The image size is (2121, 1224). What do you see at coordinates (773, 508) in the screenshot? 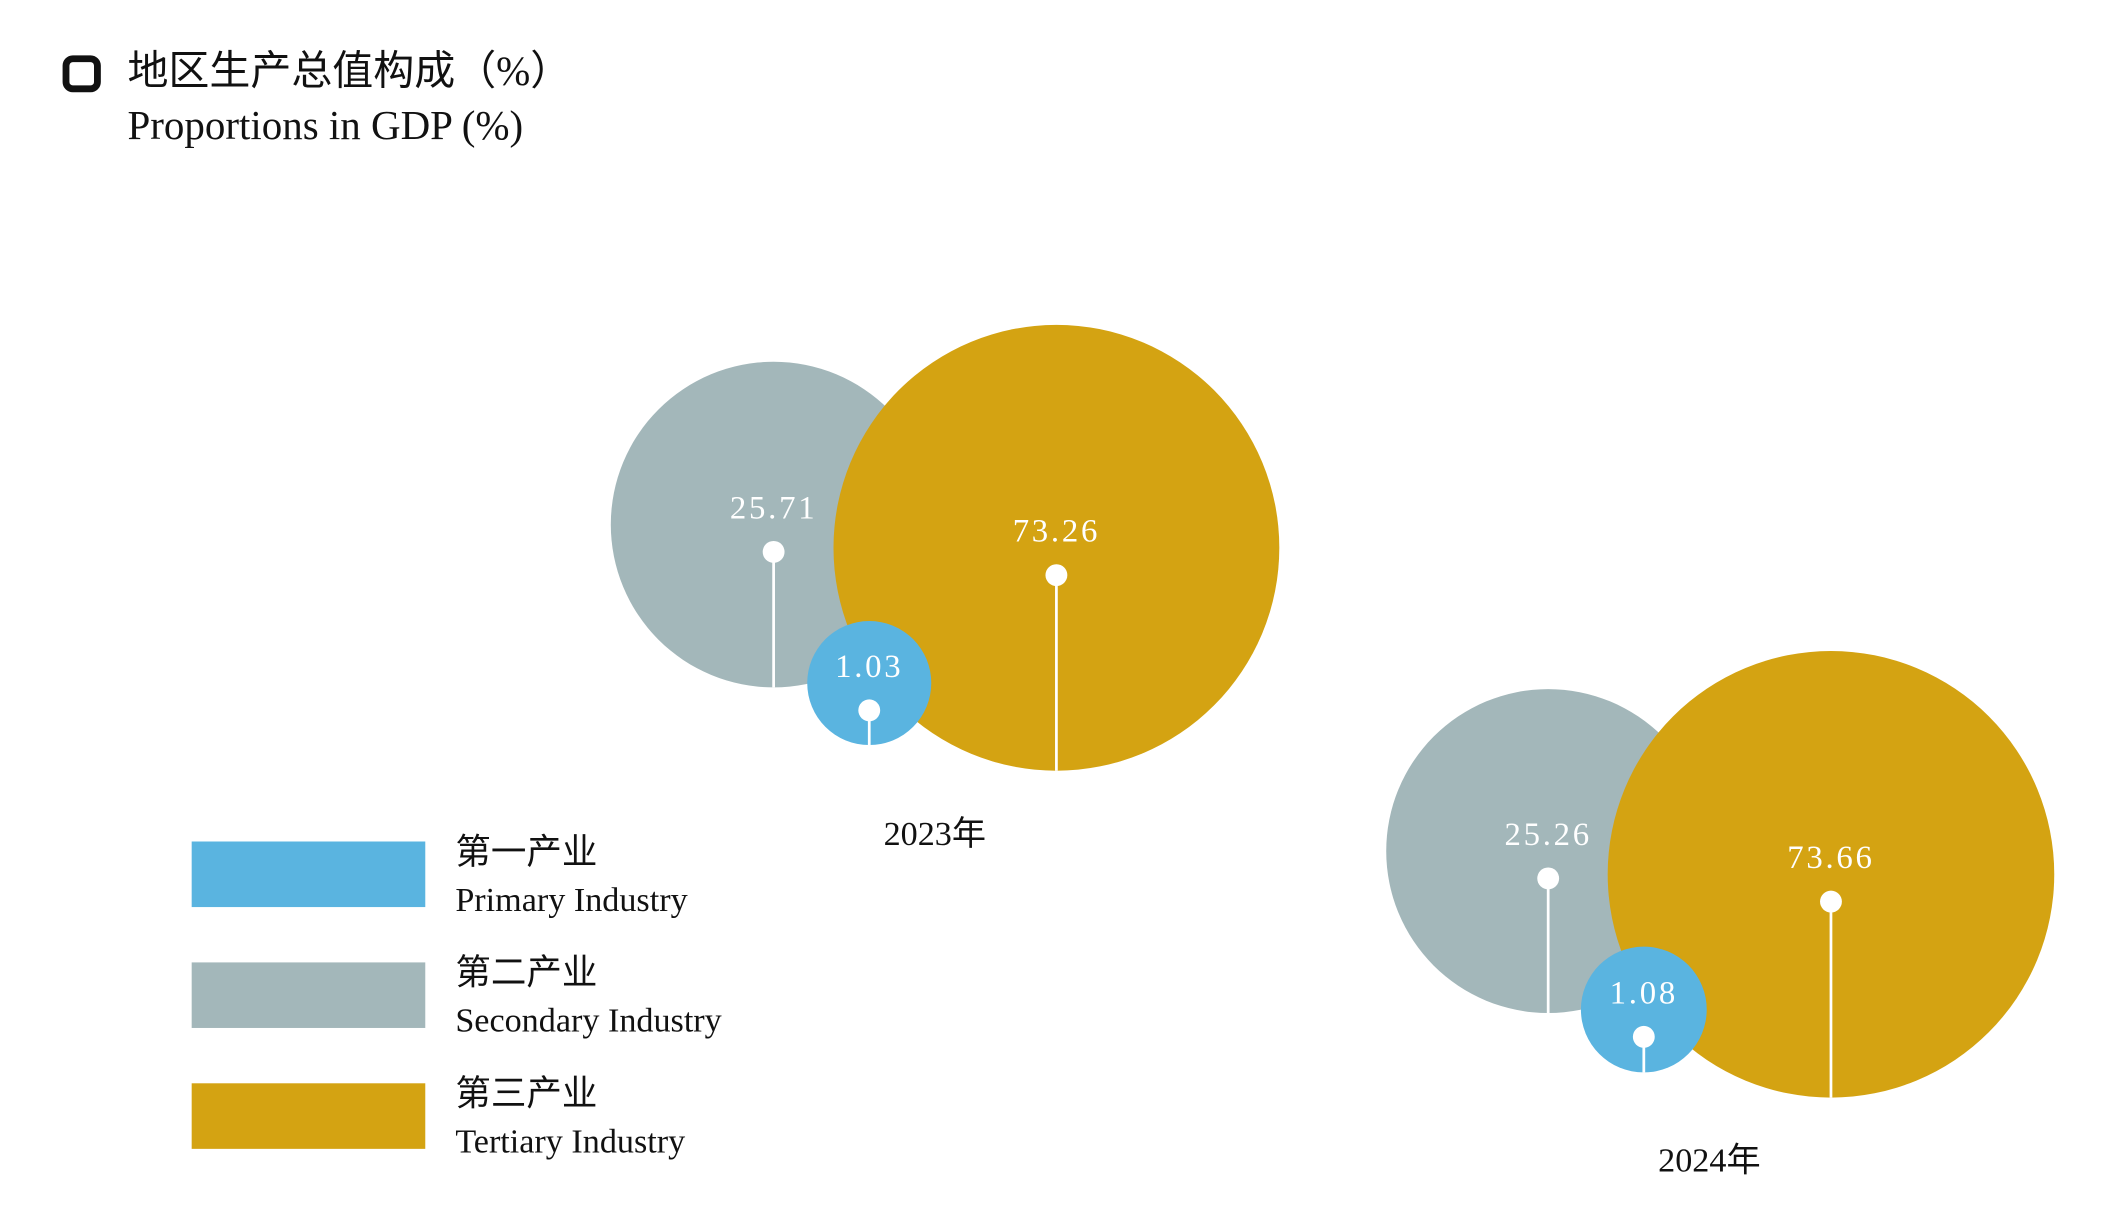
I see `value-label: 25.71` at bounding box center [773, 508].